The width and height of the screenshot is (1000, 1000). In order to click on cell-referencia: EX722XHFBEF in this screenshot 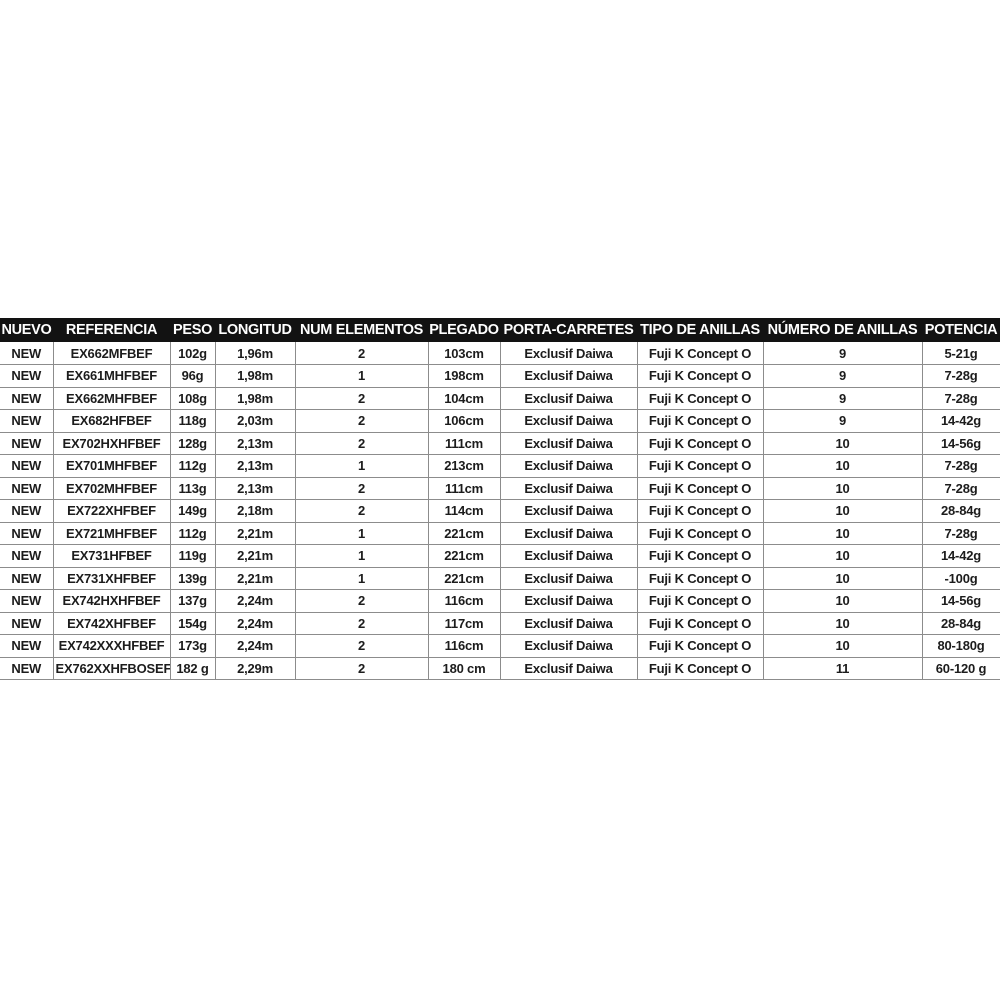, I will do `click(111, 511)`.